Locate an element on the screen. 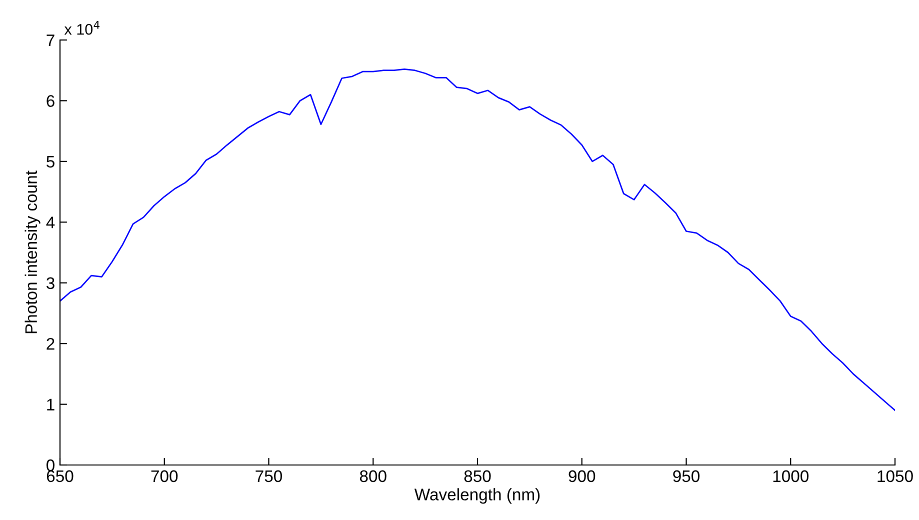  x-tick-label: 1000 is located at coordinates (791, 476).